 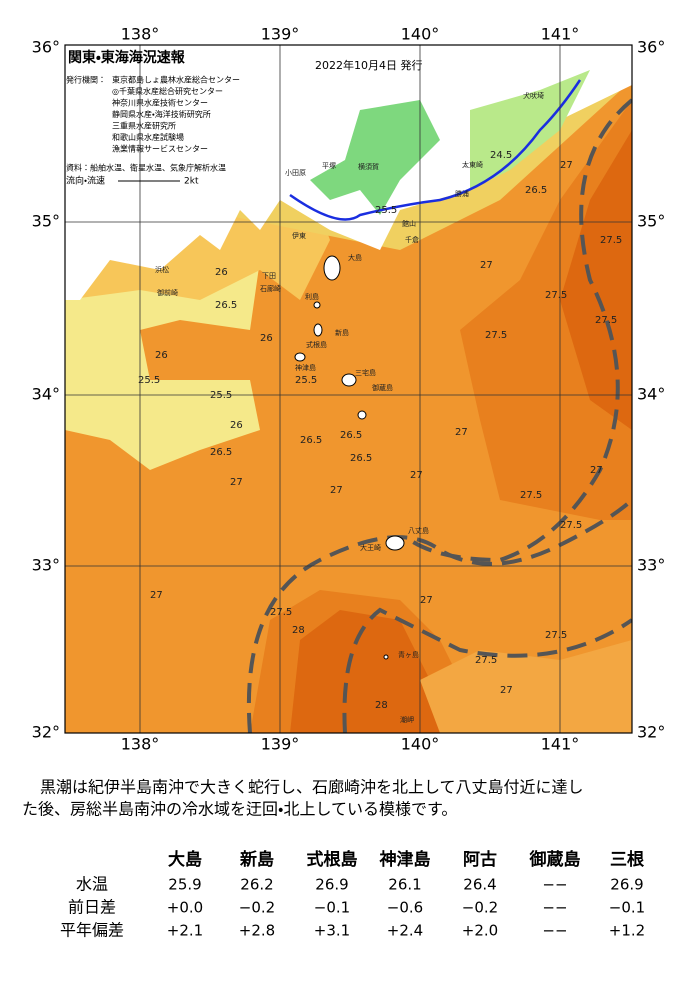 What do you see at coordinates (332, 908) in the screenshot?
I see `table-cell: −0.1` at bounding box center [332, 908].